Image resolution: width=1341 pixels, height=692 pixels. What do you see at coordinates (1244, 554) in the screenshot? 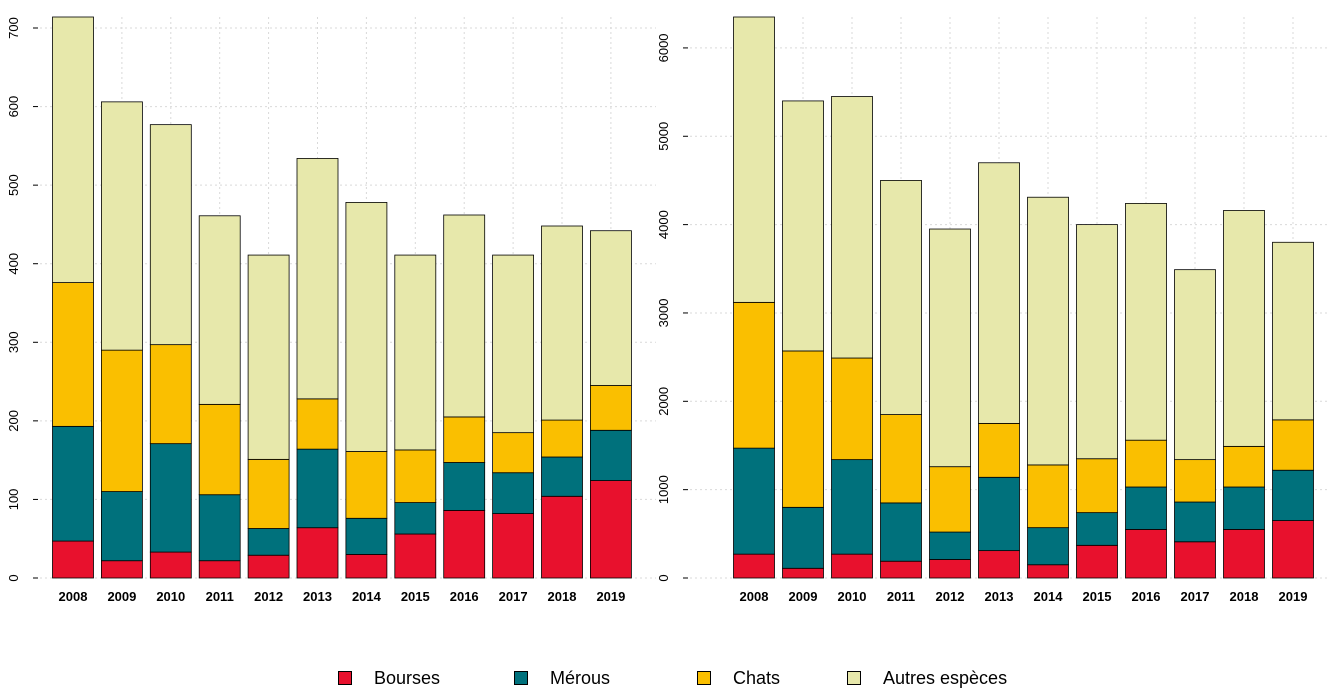
I see `bar-bourses-2018` at bounding box center [1244, 554].